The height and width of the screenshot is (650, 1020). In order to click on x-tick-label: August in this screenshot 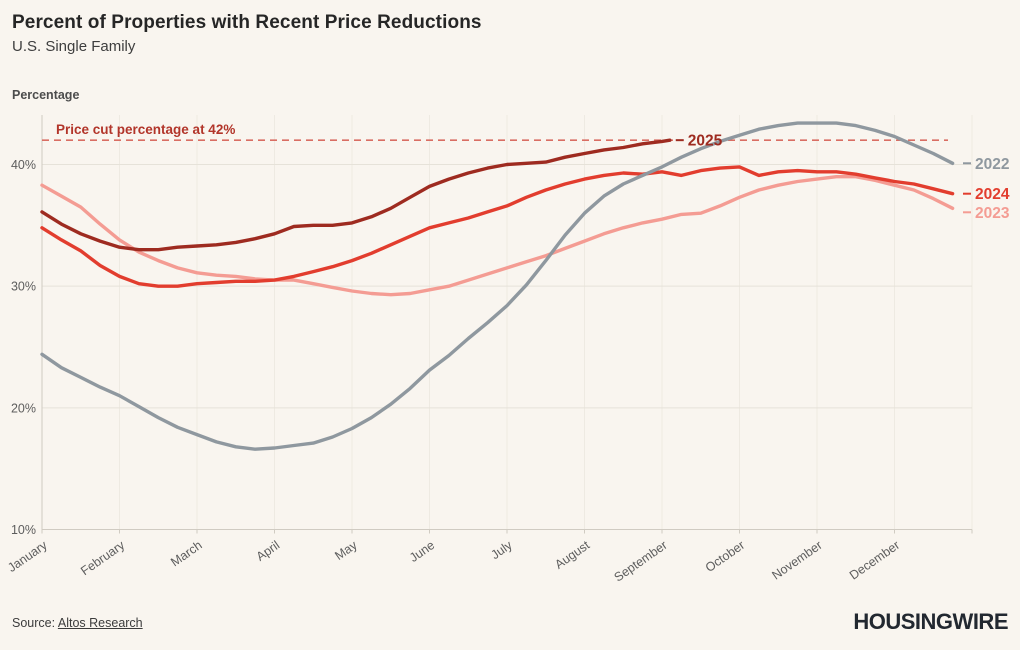, I will do `click(572, 555)`.